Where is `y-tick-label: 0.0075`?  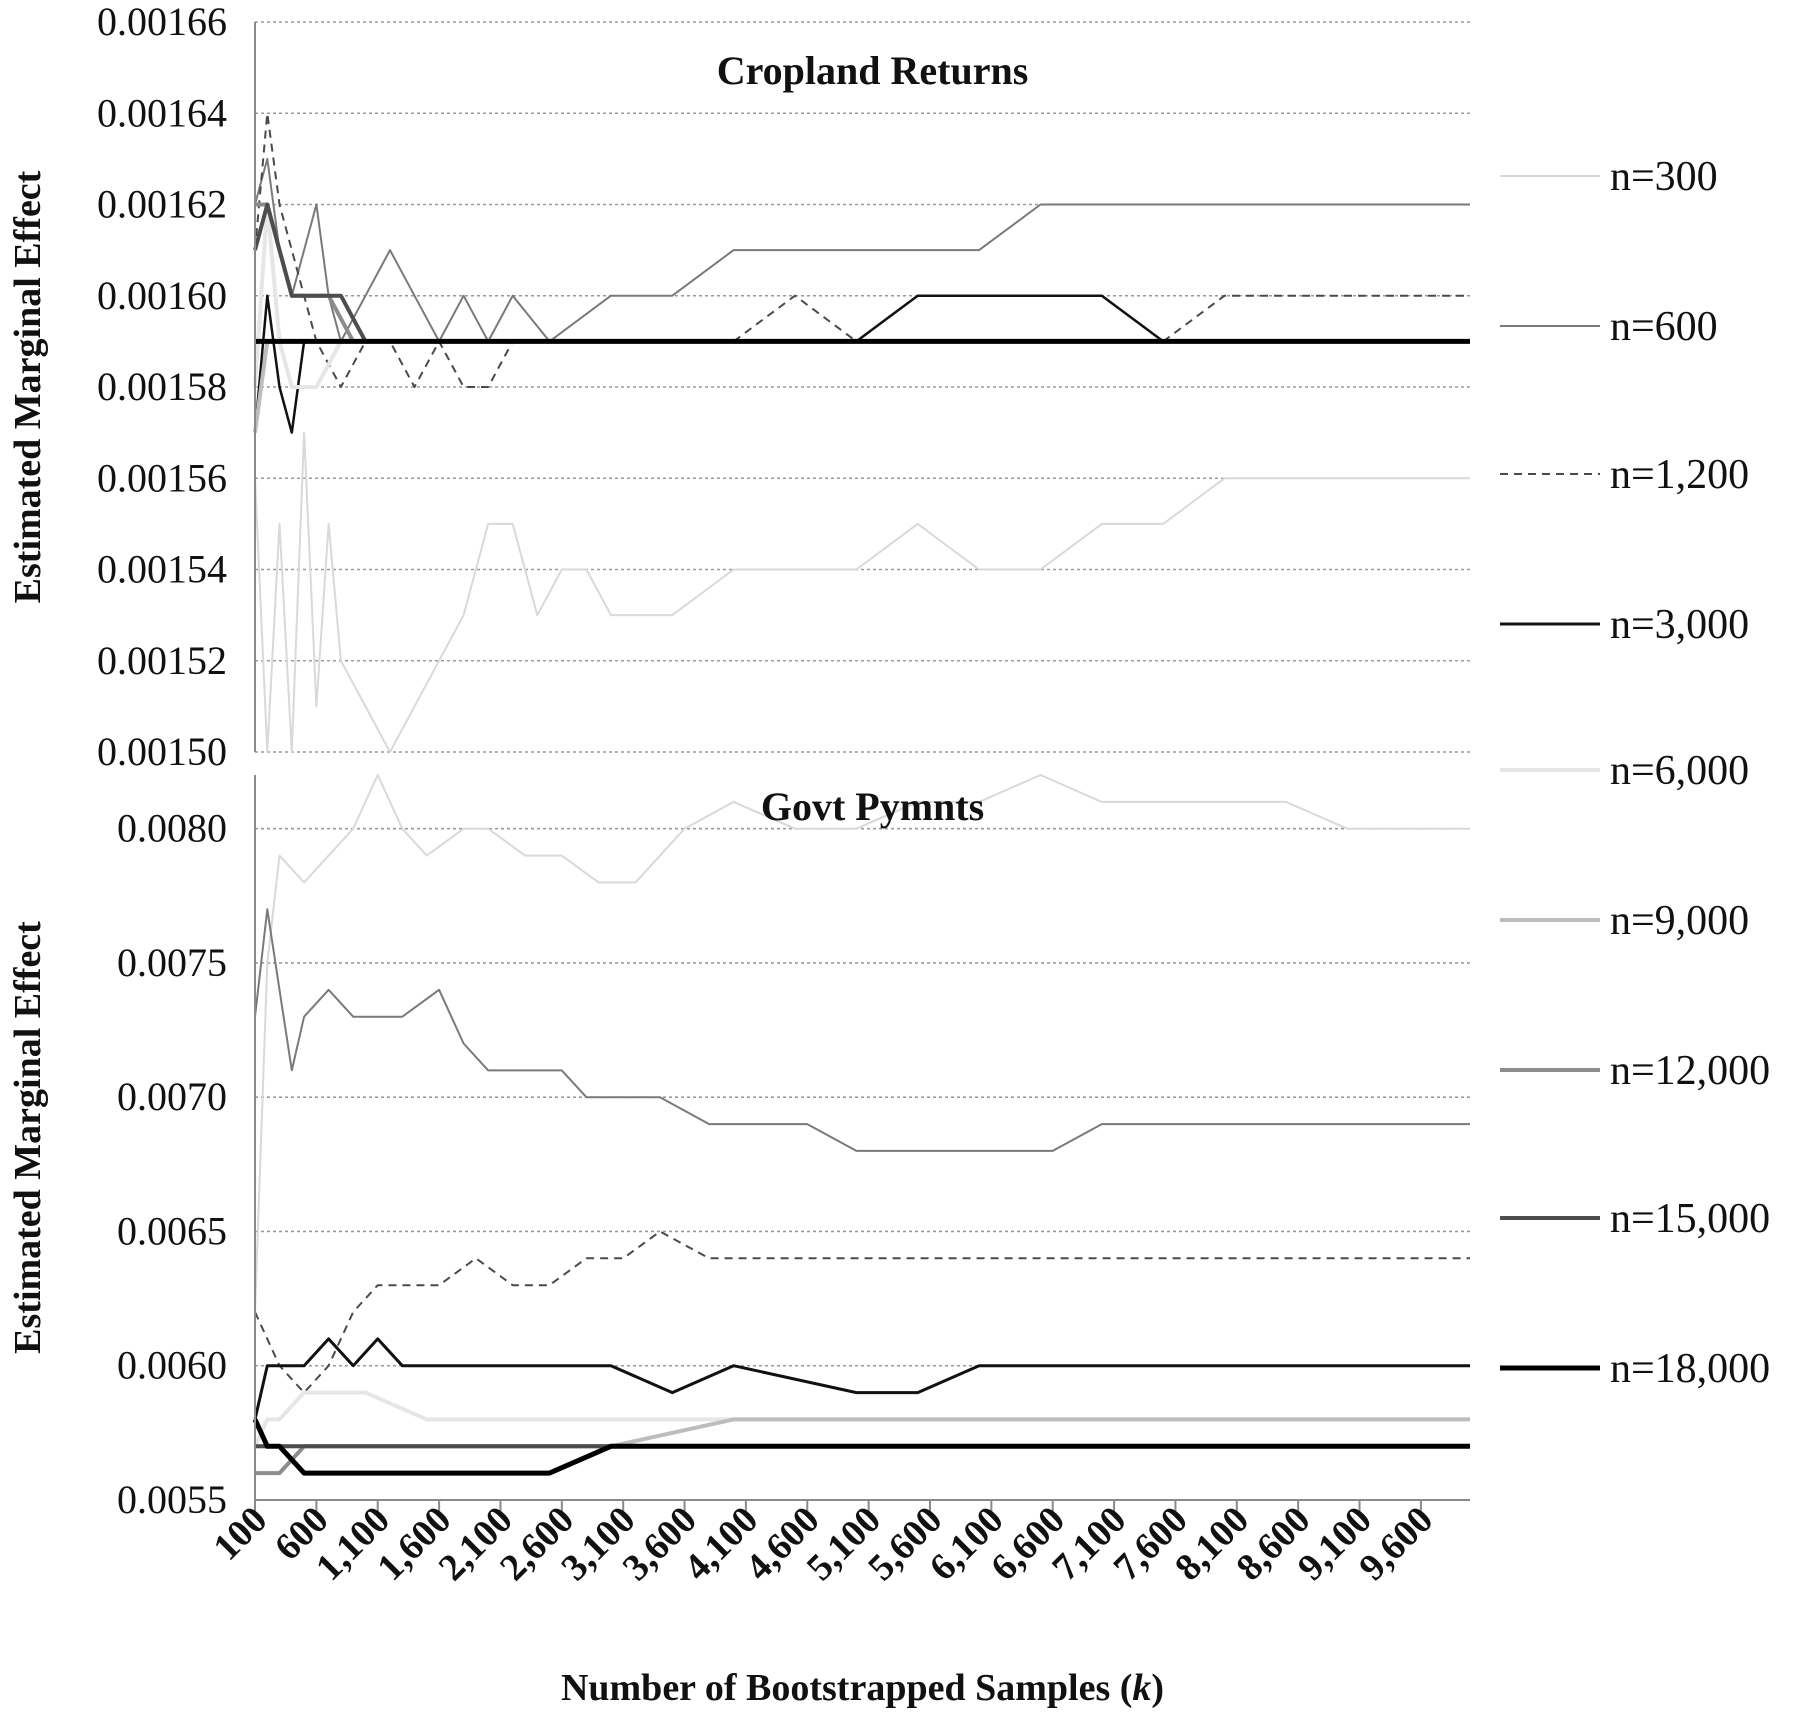 y-tick-label: 0.0075 is located at coordinates (172, 962).